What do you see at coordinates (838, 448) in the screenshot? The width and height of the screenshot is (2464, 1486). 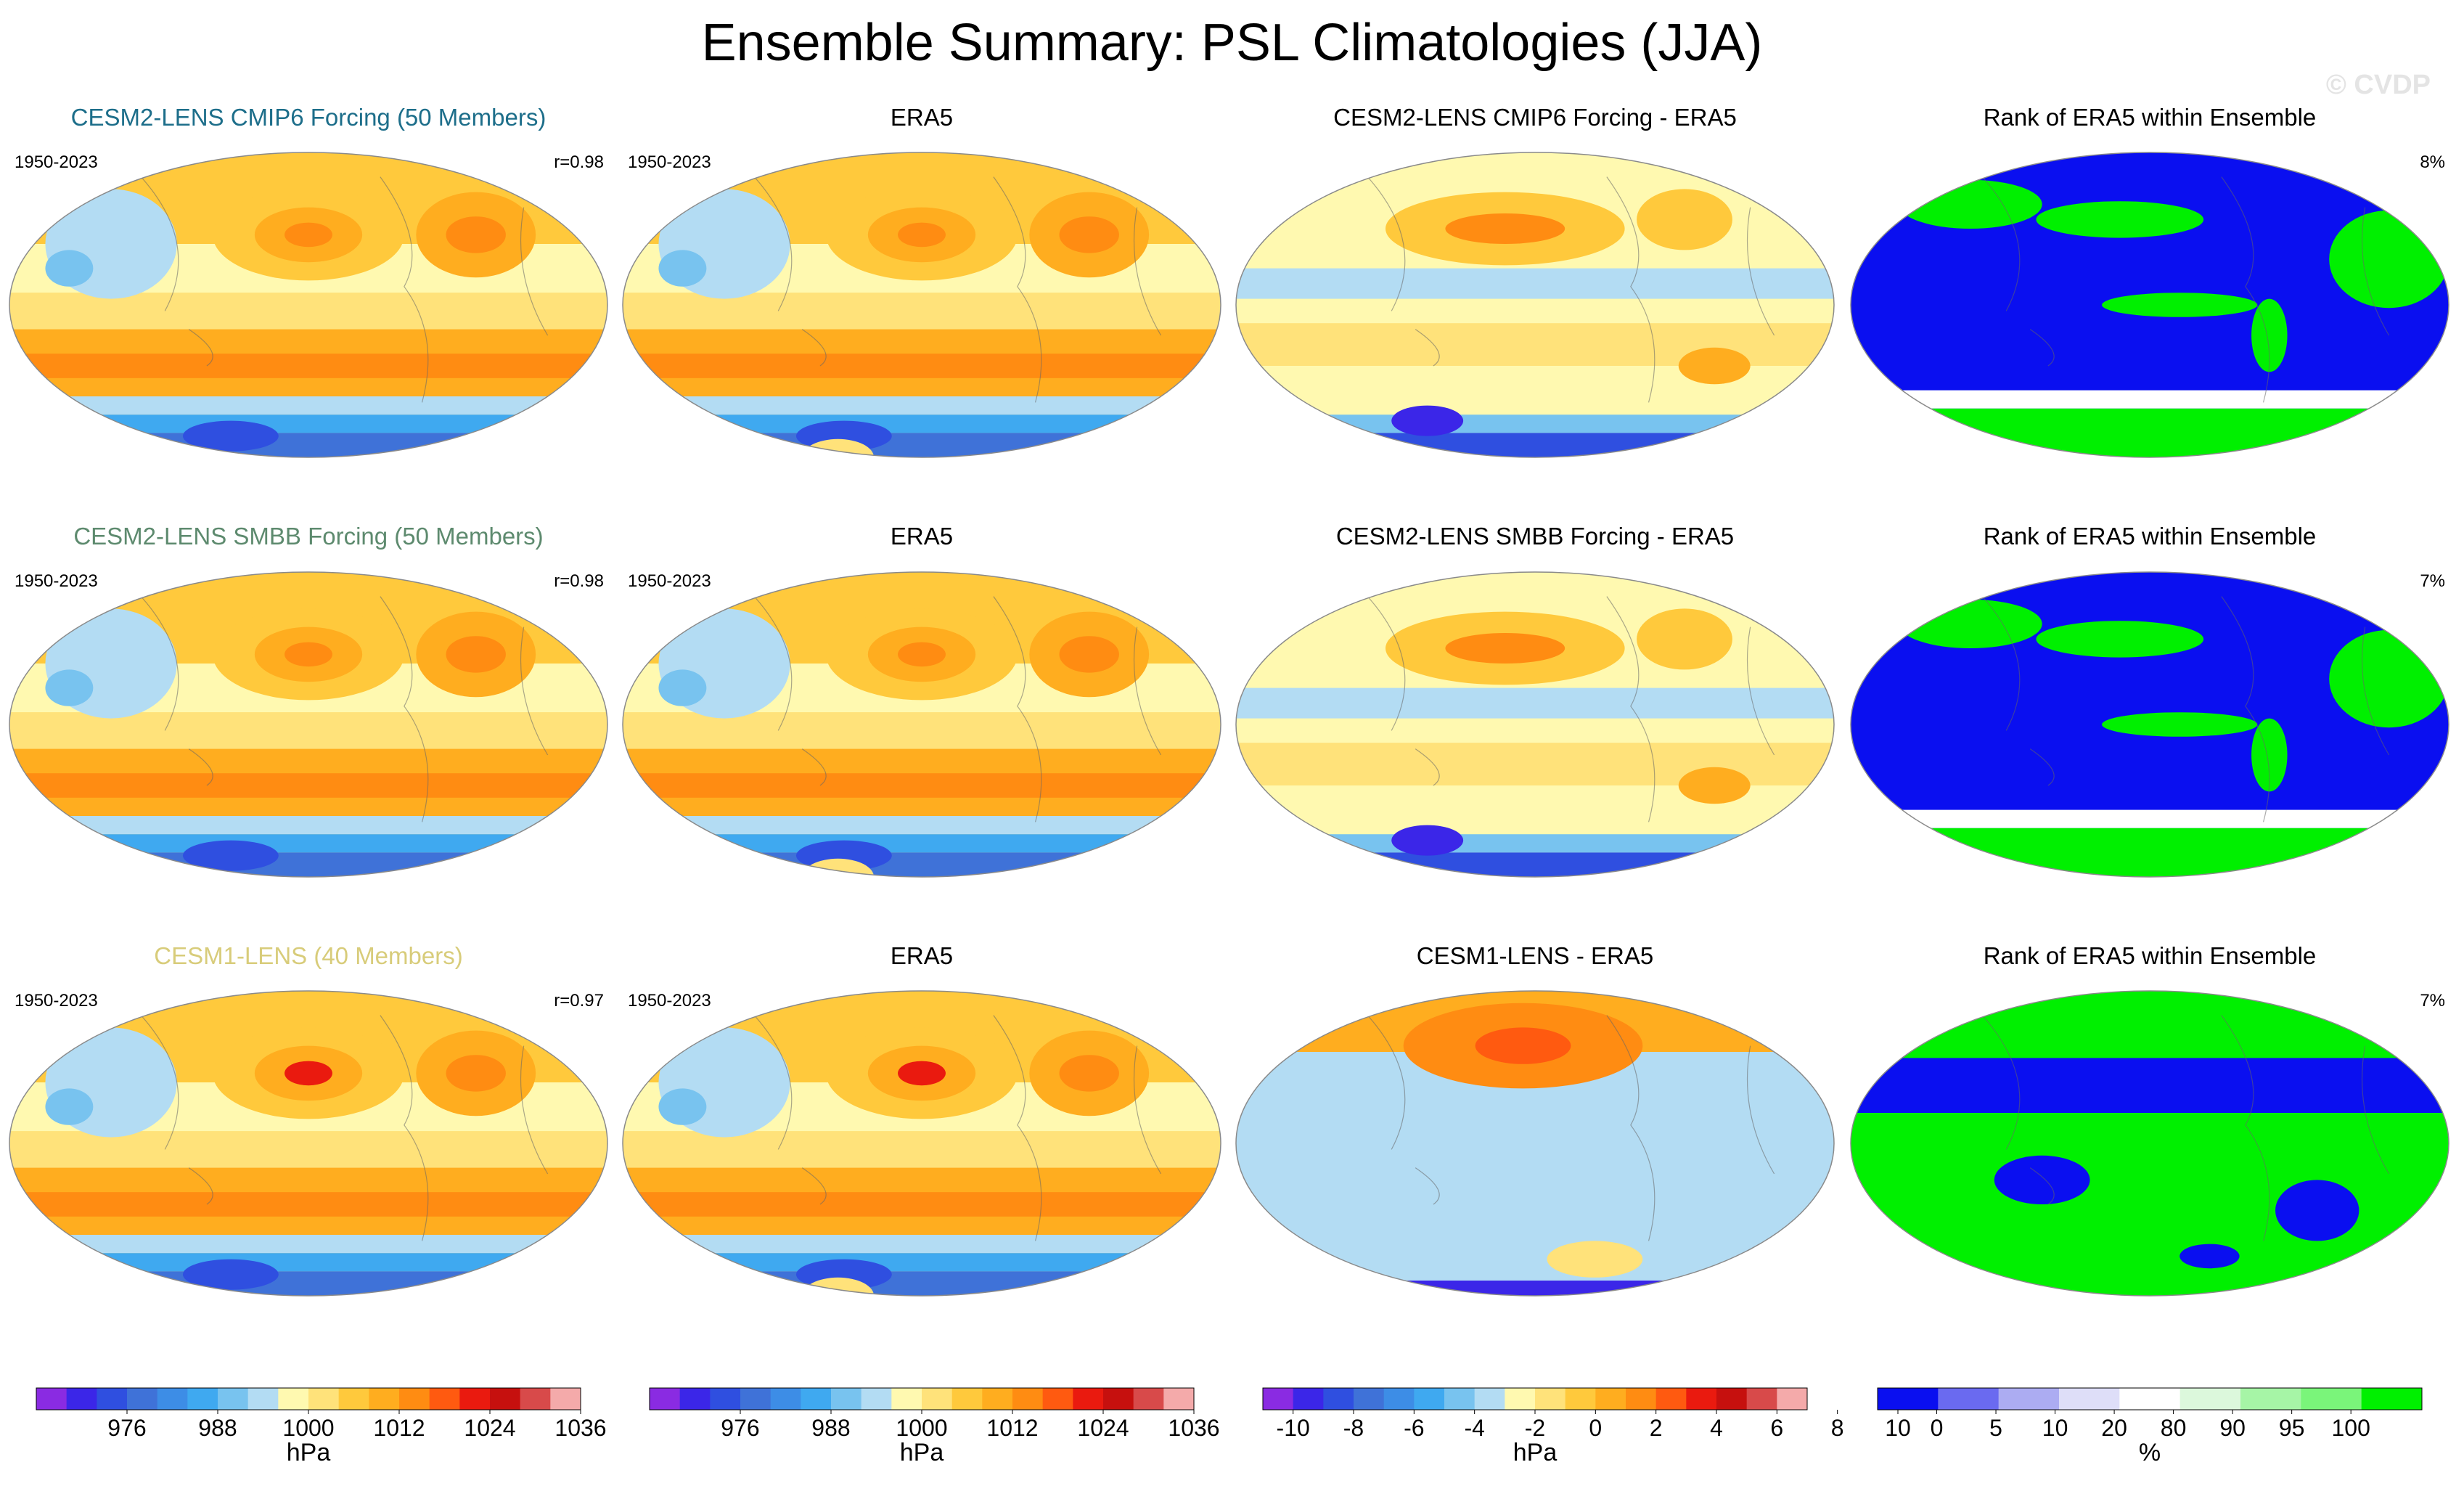 I see `antarctic-high` at bounding box center [838, 448].